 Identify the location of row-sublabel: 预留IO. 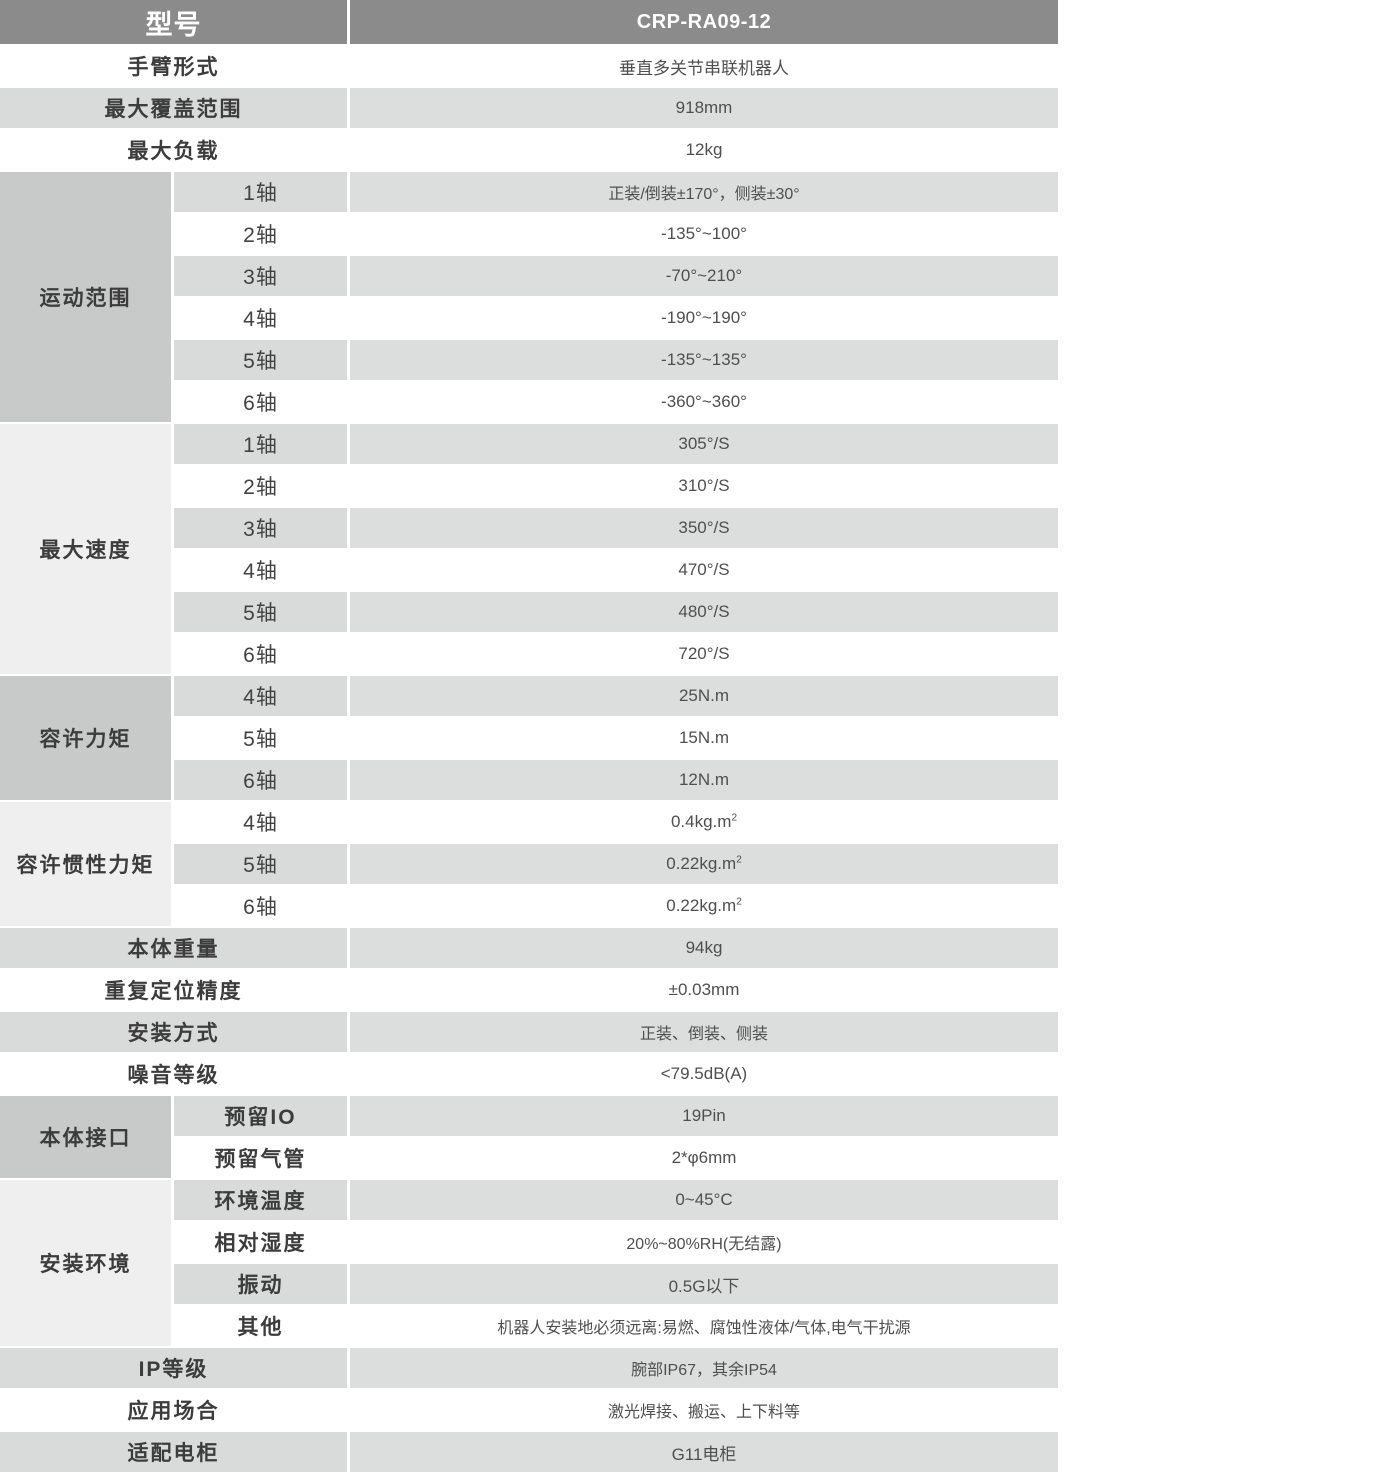
(260, 1116).